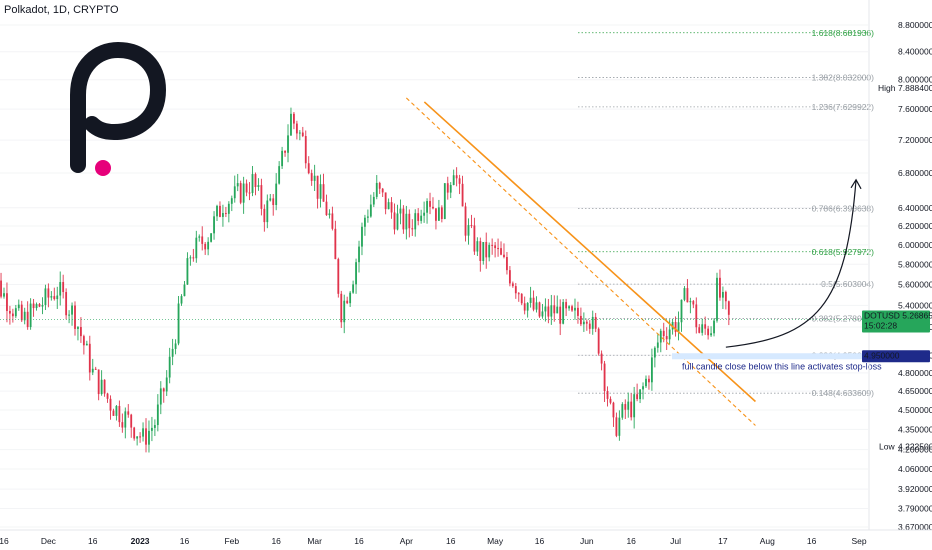 The height and width of the screenshot is (550, 932). I want to click on high-tag: High, so click(887, 88).